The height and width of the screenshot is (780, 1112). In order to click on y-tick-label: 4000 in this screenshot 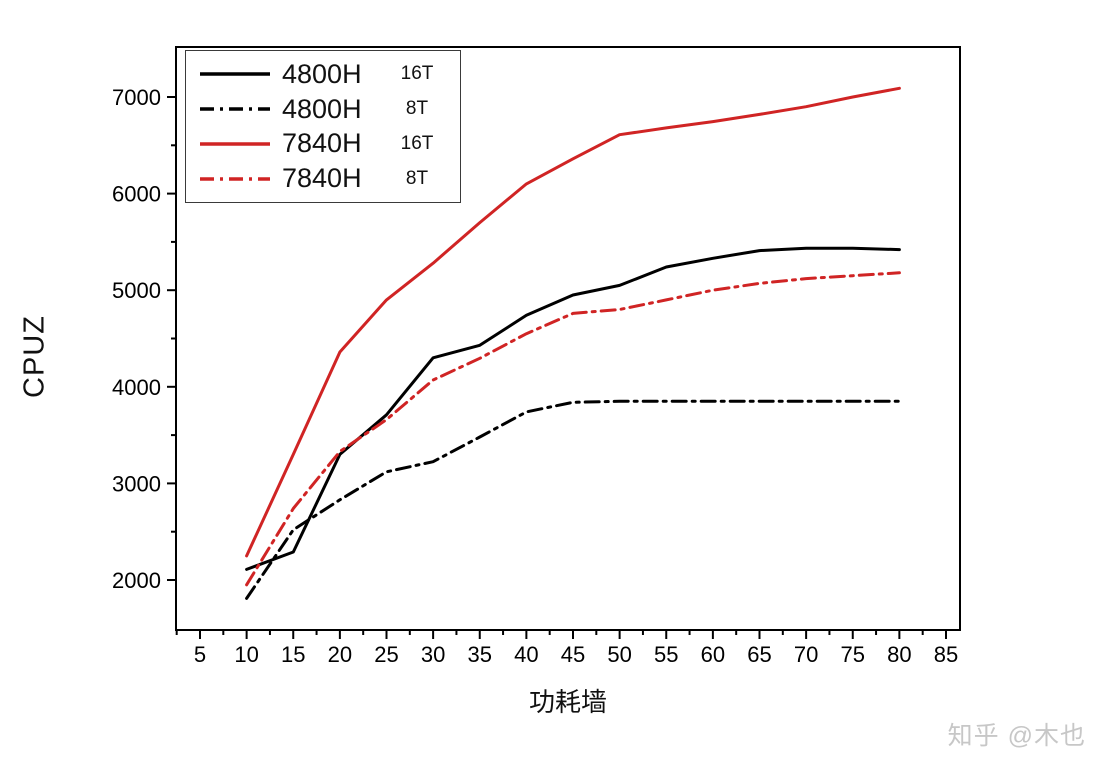, I will do `click(136, 387)`.